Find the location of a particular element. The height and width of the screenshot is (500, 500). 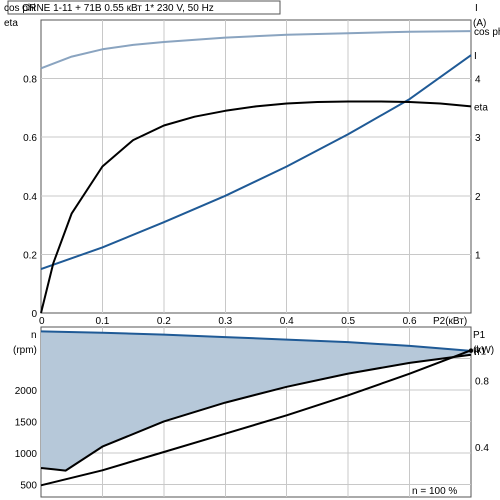

y-right-label-kw: (kW) is located at coordinates (483, 350).